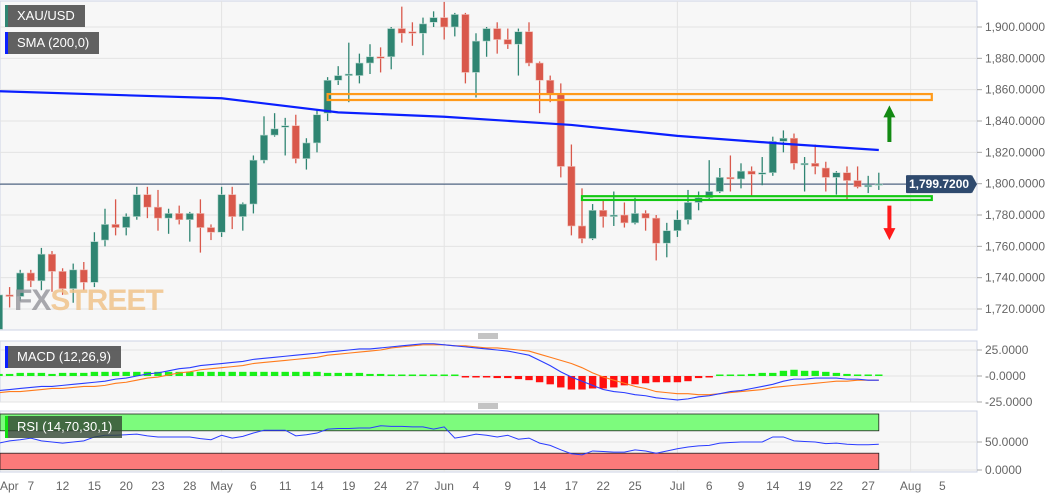 The width and height of the screenshot is (1060, 498). What do you see at coordinates (30, 486) in the screenshot?
I see `x-tick-label: 7` at bounding box center [30, 486].